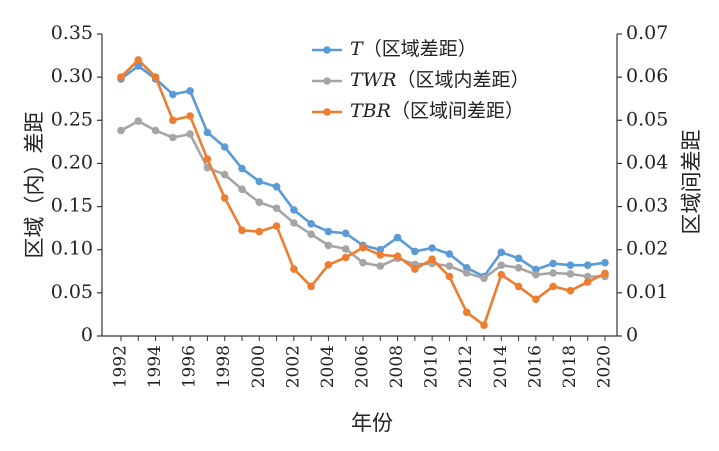 The width and height of the screenshot is (719, 451). Describe the element at coordinates (121, 366) in the screenshot. I see `x-tick-label: 1992` at that location.